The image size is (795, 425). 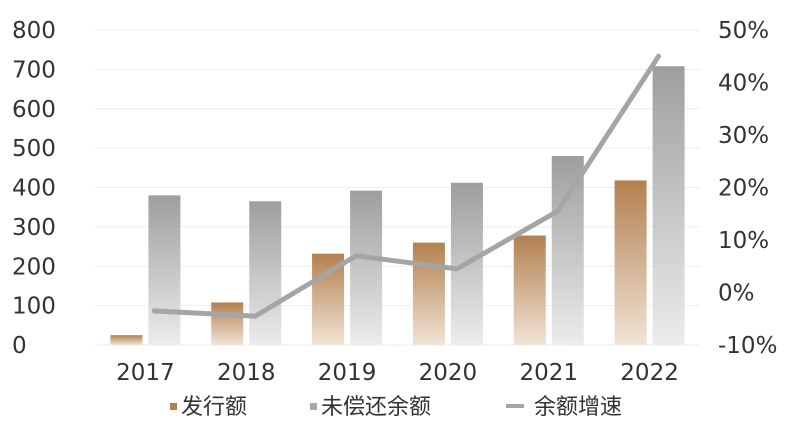 What do you see at coordinates (448, 373) in the screenshot?
I see `x-tick-label: 2020` at bounding box center [448, 373].